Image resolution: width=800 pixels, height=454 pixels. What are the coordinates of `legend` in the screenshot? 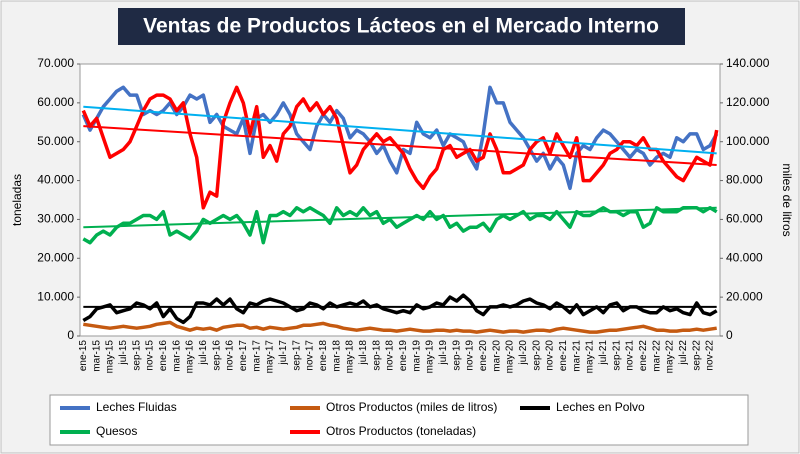 It's located at (399, 420).